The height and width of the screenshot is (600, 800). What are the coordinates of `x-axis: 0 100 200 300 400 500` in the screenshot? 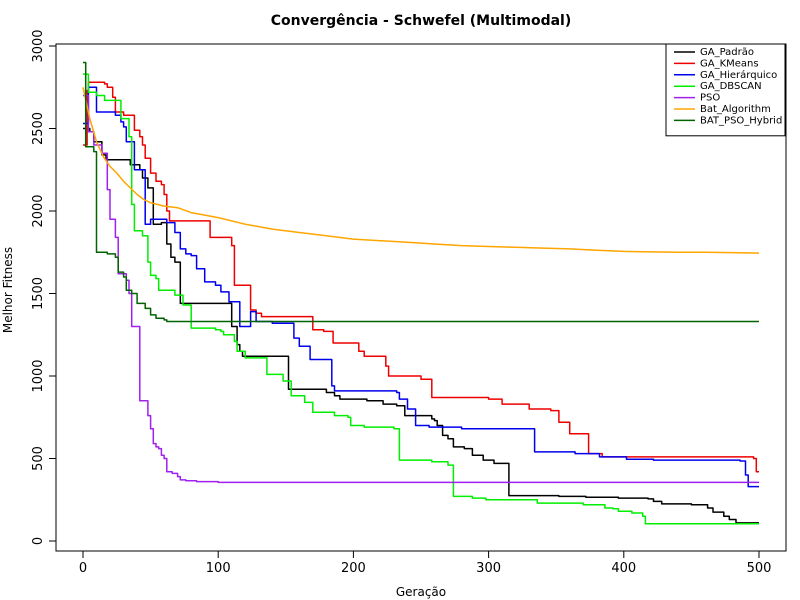 It's located at (425, 563).